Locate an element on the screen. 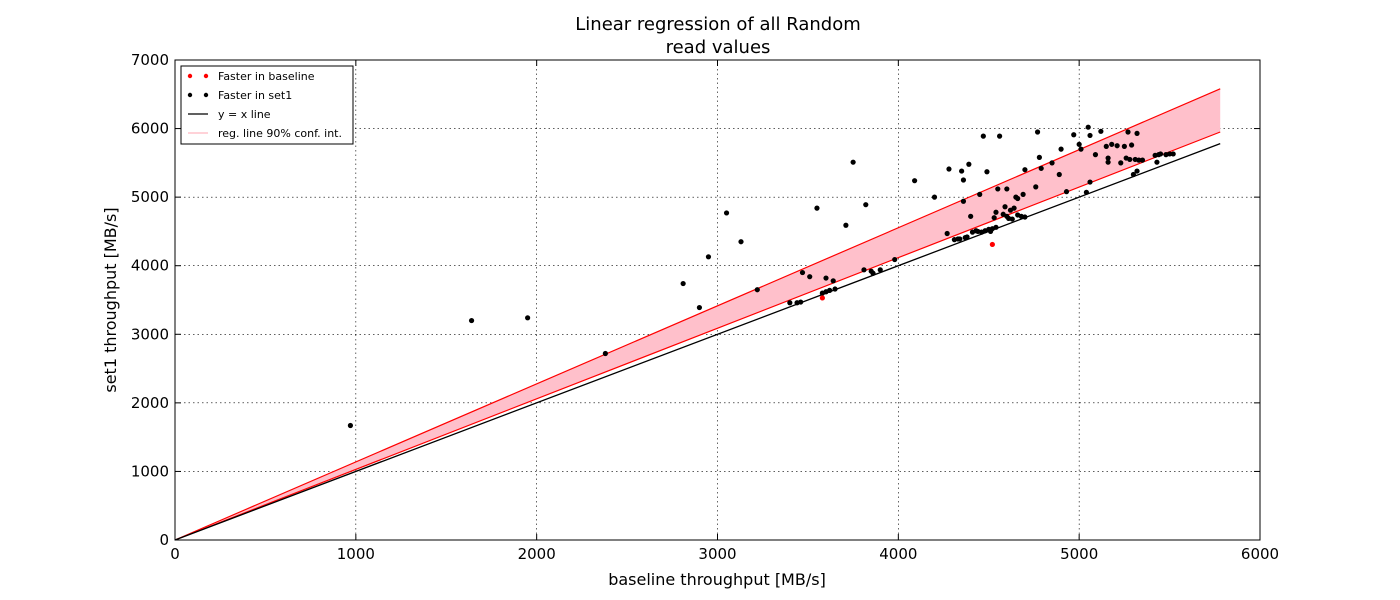 This screenshot has height=600, width=1400. x-tick-label: 1000 is located at coordinates (356, 554).